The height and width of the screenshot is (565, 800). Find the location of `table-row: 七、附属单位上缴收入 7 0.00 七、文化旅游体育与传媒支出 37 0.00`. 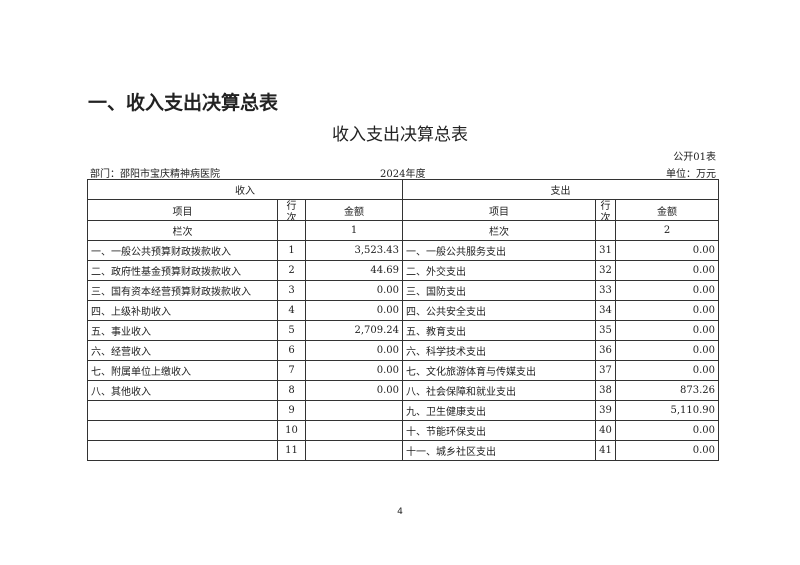

table-row: 七、附属单位上缴收入 7 0.00 七、文化旅游体育与传媒支出 37 0.00 is located at coordinates (403, 370).